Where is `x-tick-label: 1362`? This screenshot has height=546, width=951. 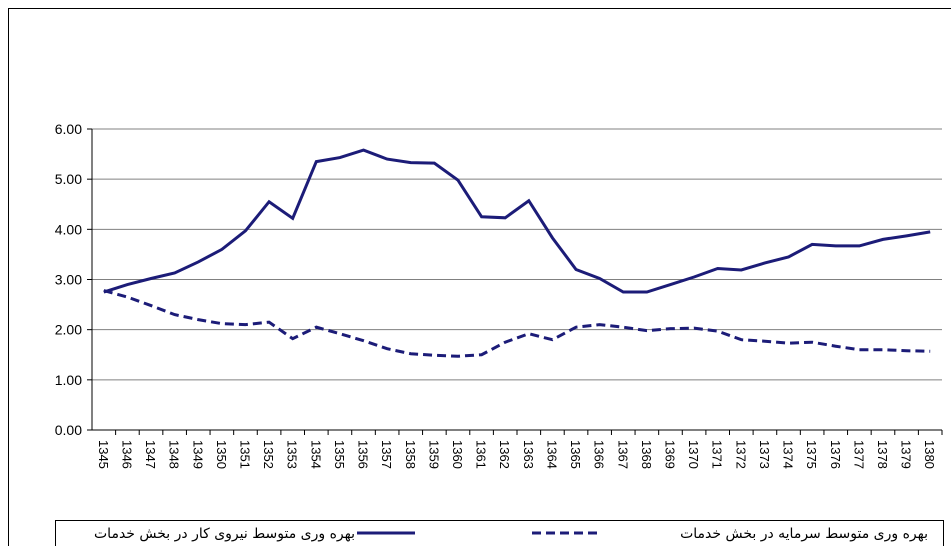
x-tick-label: 1362 is located at coordinates (504, 454).